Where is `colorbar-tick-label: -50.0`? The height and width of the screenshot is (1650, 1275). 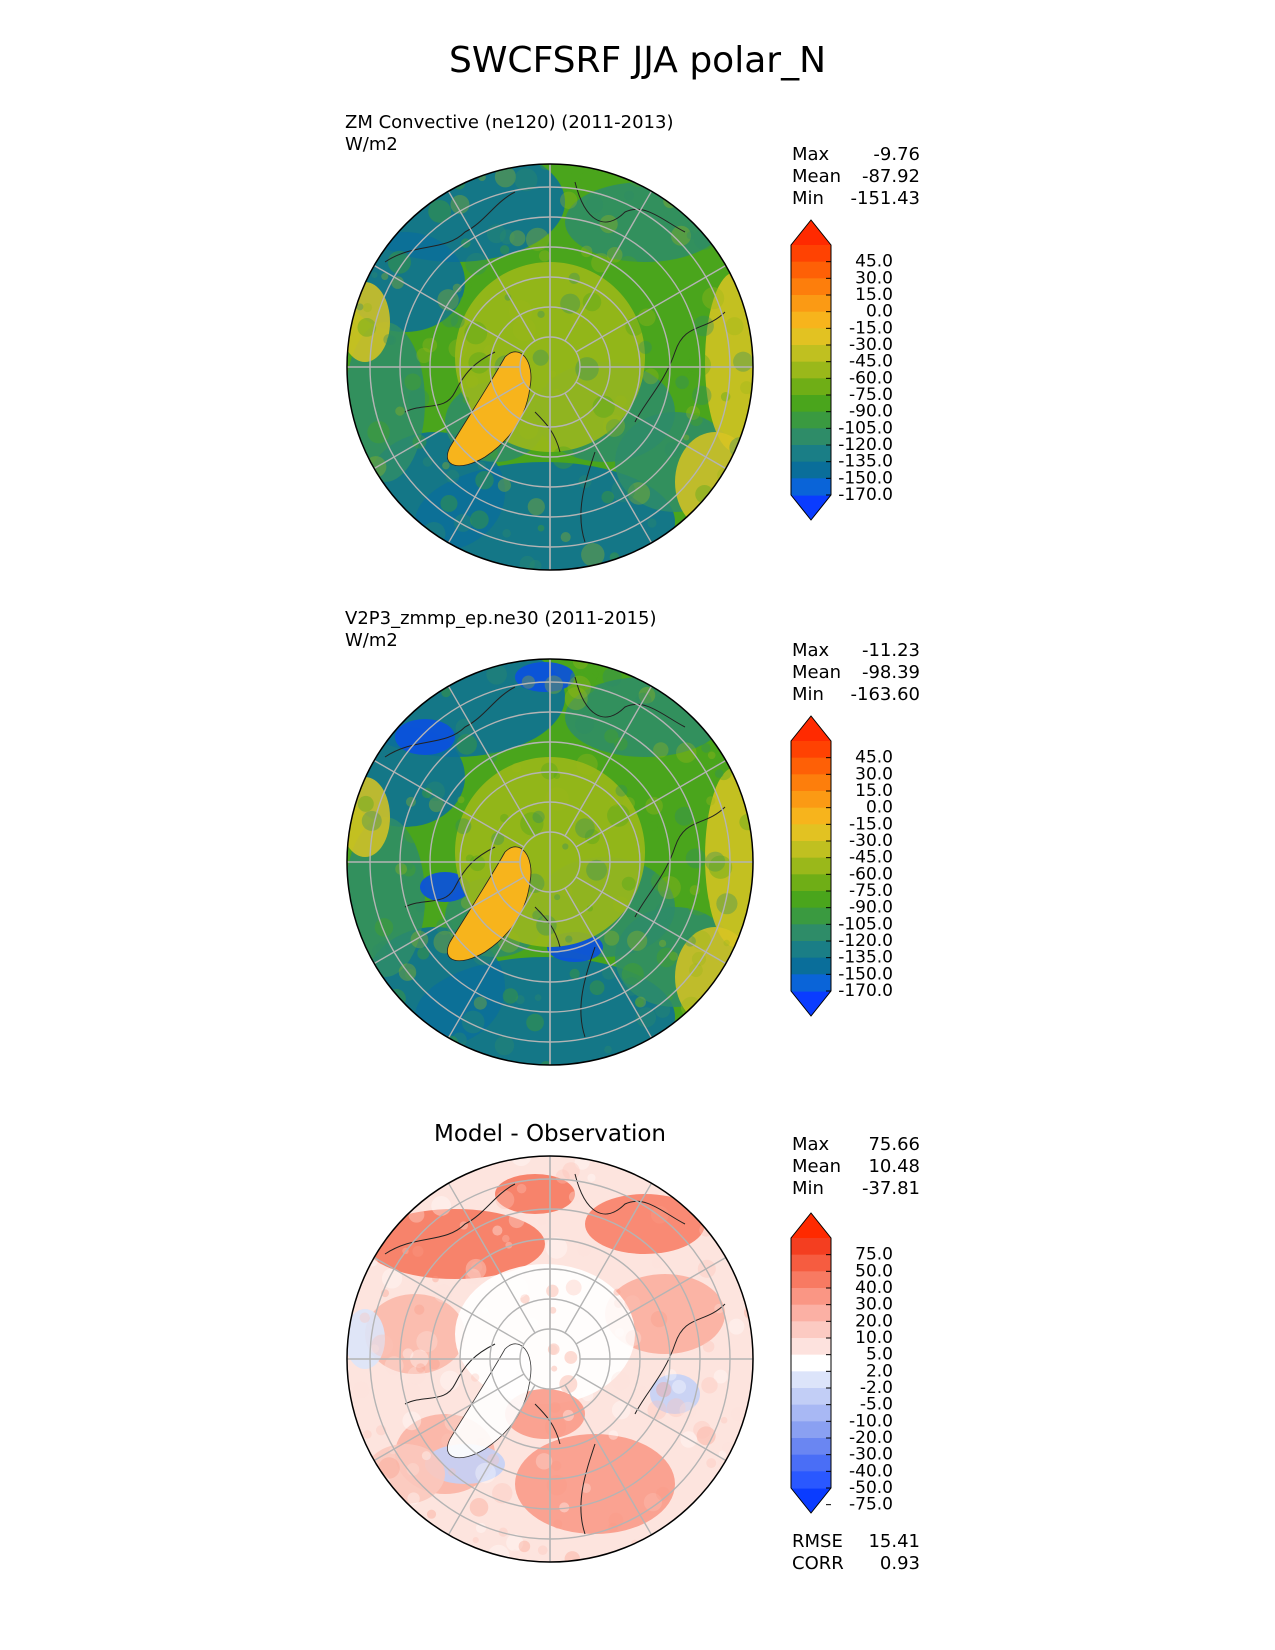
colorbar-tick-label: -50.0 is located at coordinates (871, 1488).